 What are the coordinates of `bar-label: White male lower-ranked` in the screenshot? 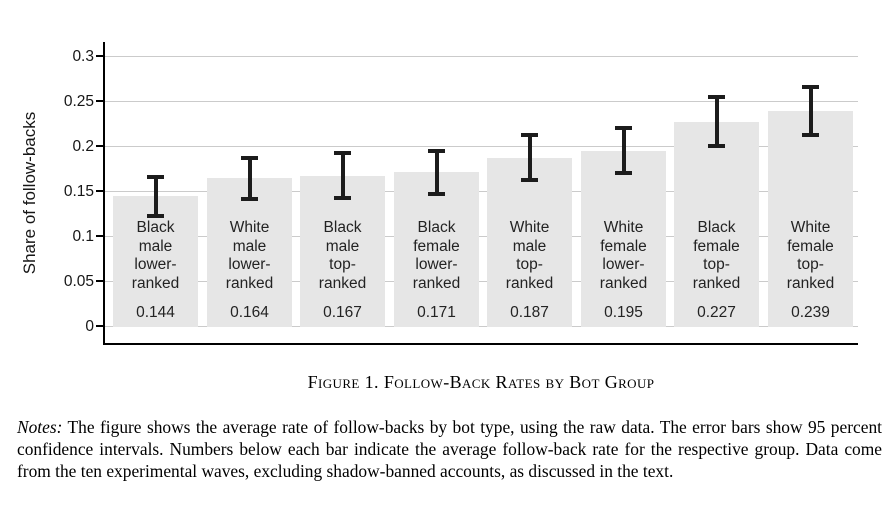 It's located at (249, 256).